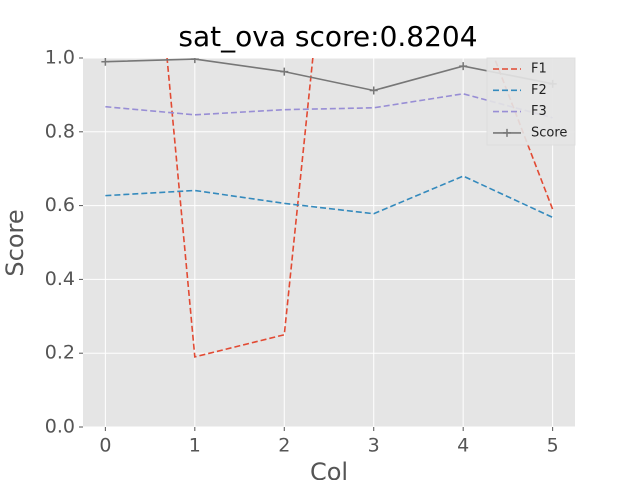 This screenshot has width=640, height=480. Describe the element at coordinates (539, 90) in the screenshot. I see `legend-label: F2` at that location.